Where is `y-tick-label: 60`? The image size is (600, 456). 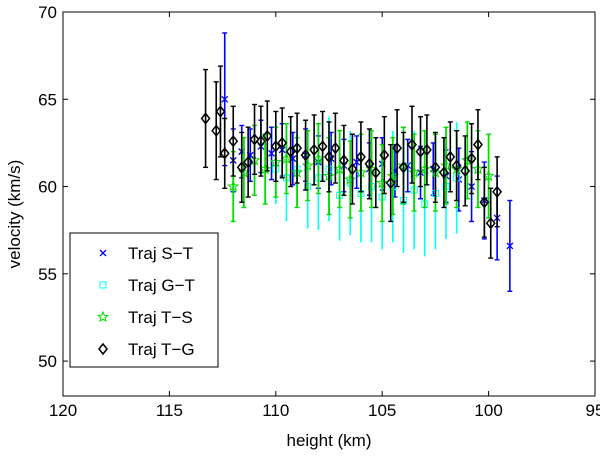
y-tick-label: 60 is located at coordinates (47, 187).